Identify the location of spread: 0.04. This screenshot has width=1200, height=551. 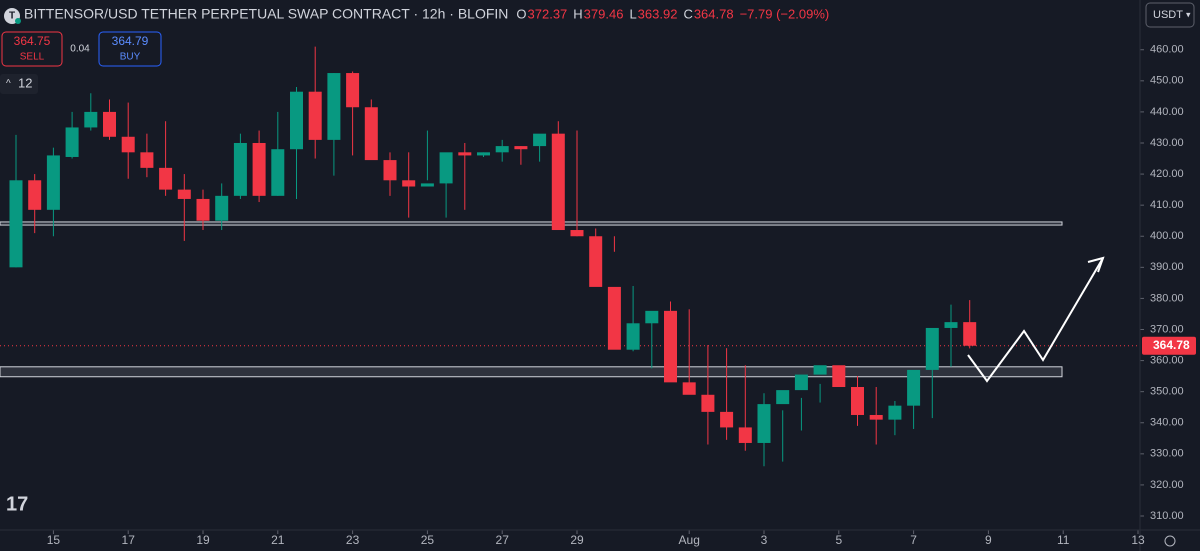
(80, 49).